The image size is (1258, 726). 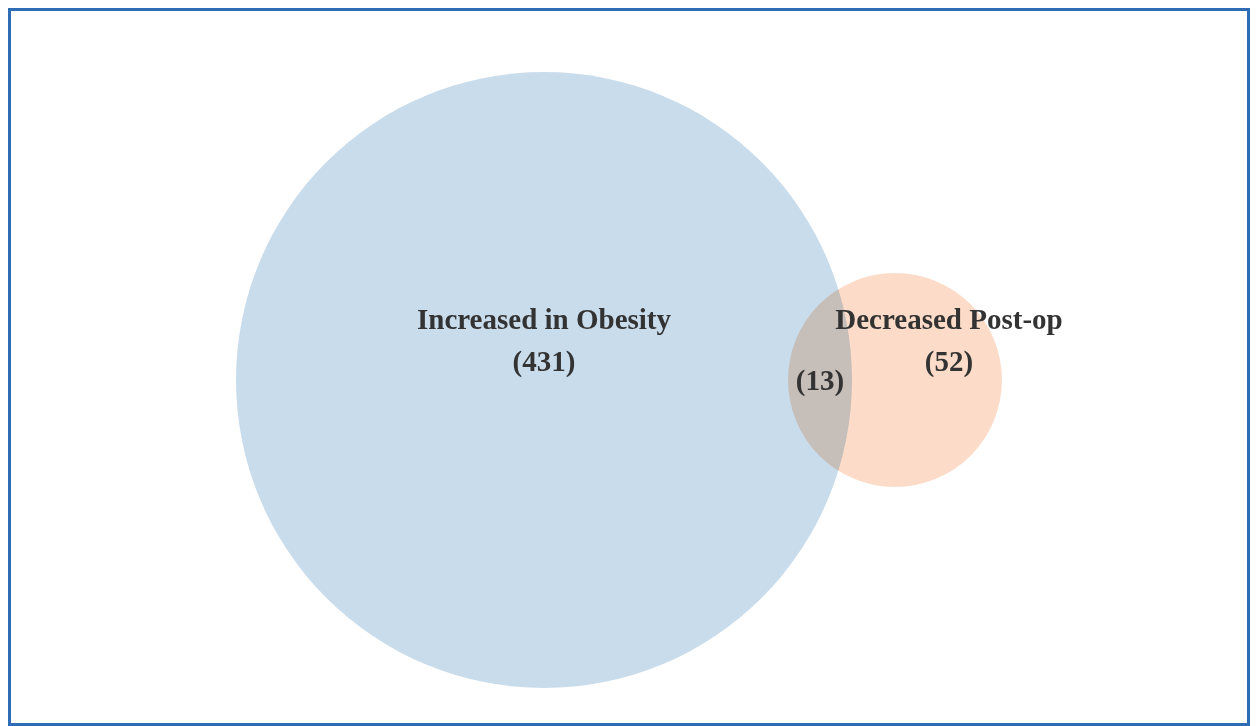 I want to click on data-label: (52), so click(x=949, y=361).